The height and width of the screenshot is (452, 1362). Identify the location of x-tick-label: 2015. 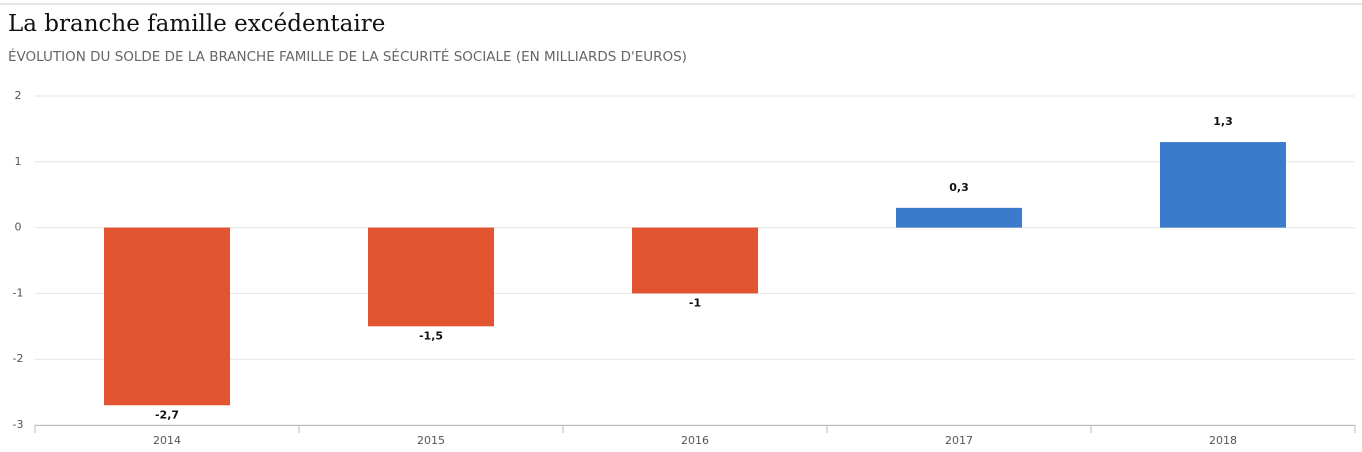
(431, 440).